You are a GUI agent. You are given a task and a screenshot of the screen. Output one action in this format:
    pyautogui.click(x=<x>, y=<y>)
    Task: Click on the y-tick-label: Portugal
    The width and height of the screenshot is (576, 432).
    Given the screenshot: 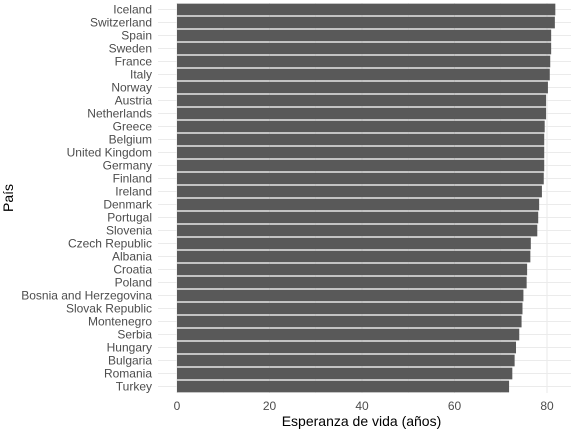 What is the action you would take?
    pyautogui.click(x=129, y=218)
    